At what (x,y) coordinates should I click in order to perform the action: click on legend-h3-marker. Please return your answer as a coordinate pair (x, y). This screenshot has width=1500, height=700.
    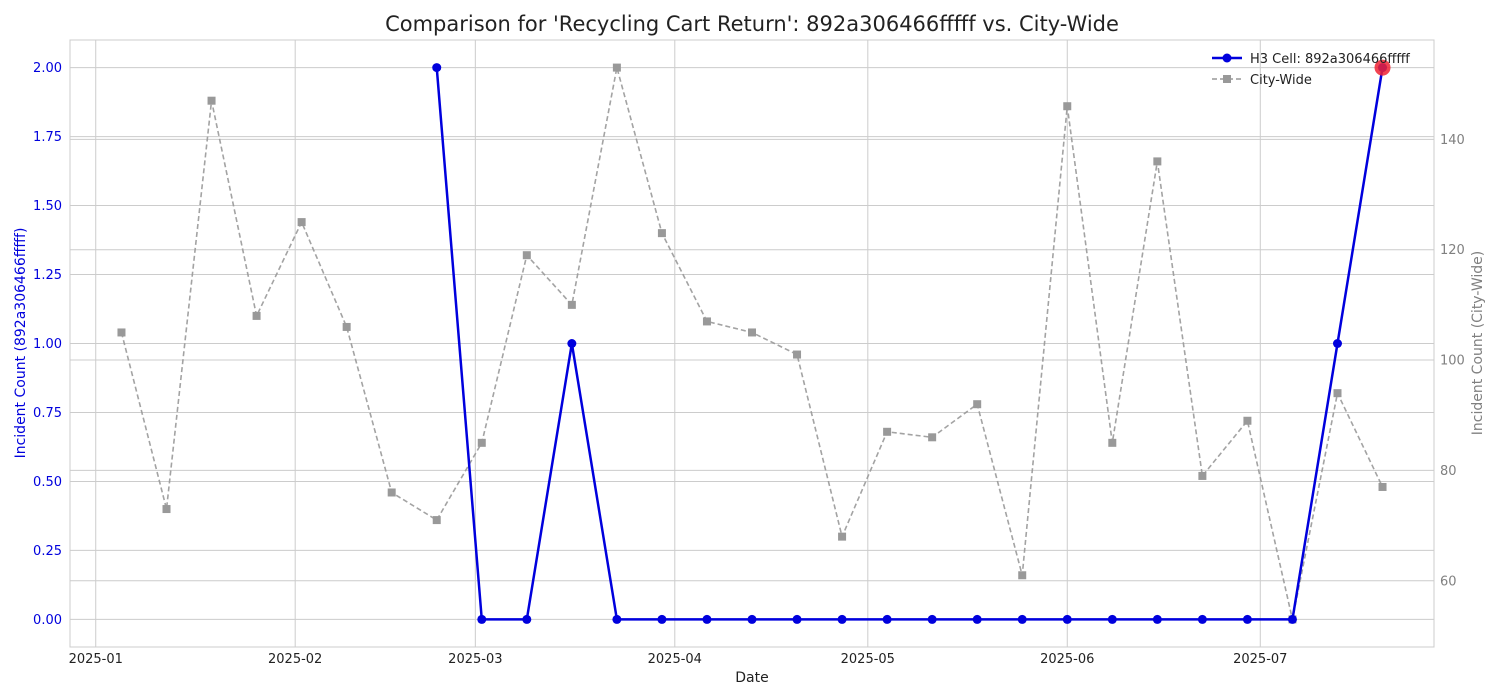
    Looking at the image, I should click on (1227, 58).